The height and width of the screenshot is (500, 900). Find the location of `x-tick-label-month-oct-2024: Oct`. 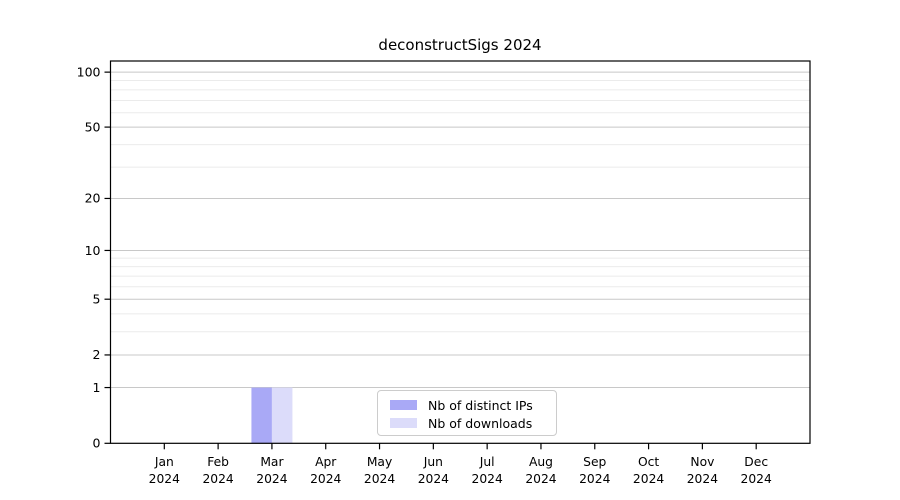

x-tick-label-month-oct-2024: Oct is located at coordinates (648, 462).